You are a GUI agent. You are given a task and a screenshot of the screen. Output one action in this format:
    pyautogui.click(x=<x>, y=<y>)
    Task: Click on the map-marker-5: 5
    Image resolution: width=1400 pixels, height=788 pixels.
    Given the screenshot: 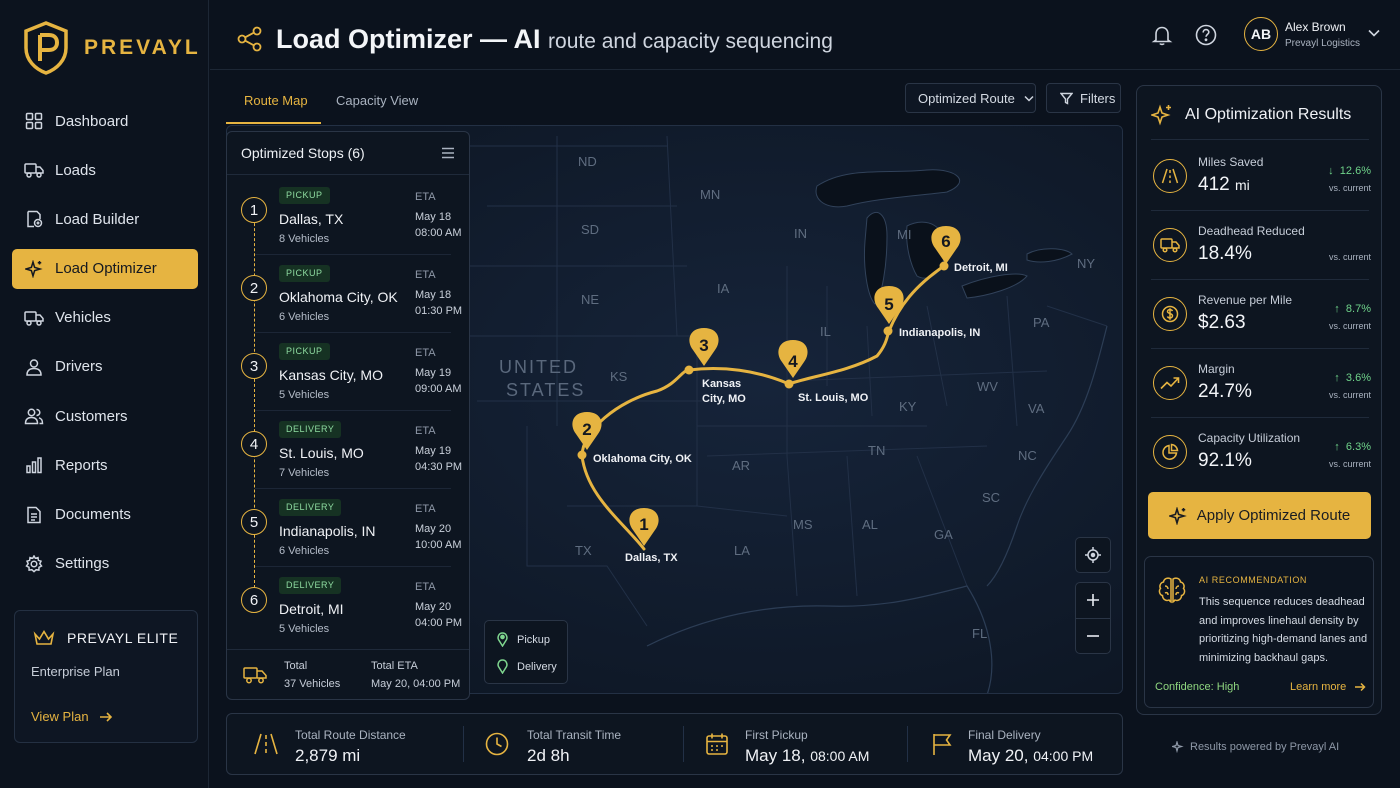 What is the action you would take?
    pyautogui.click(x=889, y=305)
    